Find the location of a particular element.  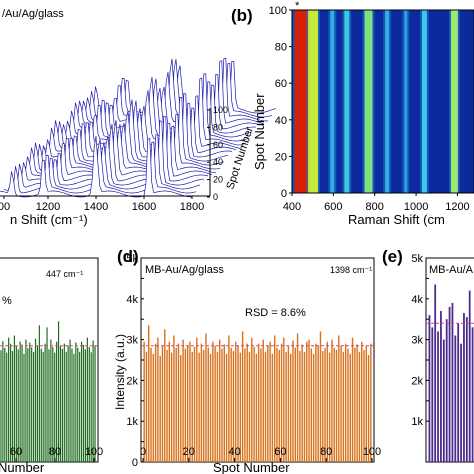

panel-b-y-tick-label: 80 is located at coordinates (281, 48).